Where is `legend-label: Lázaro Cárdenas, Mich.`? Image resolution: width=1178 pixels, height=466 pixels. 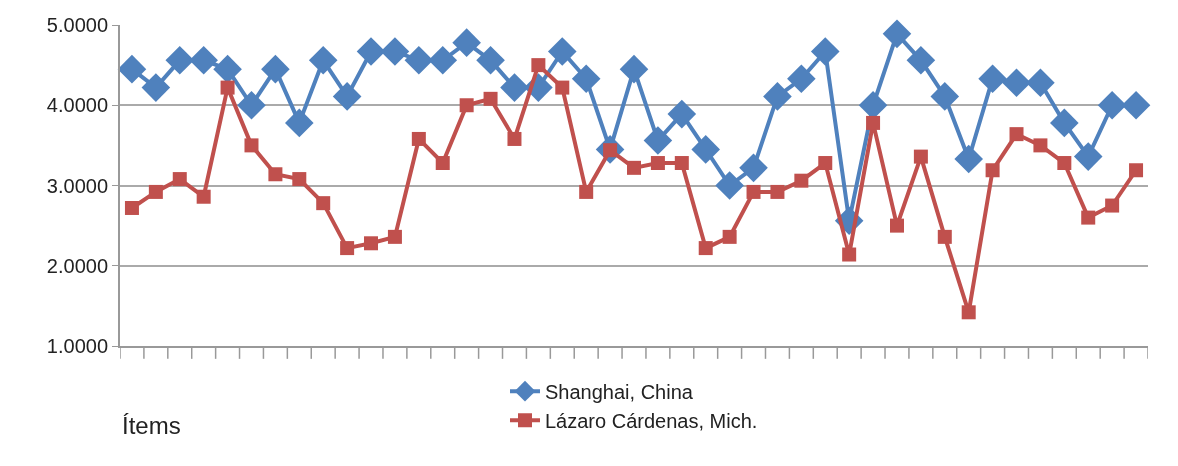
legend-label: Lázaro Cárdenas, Mich. is located at coordinates (651, 420).